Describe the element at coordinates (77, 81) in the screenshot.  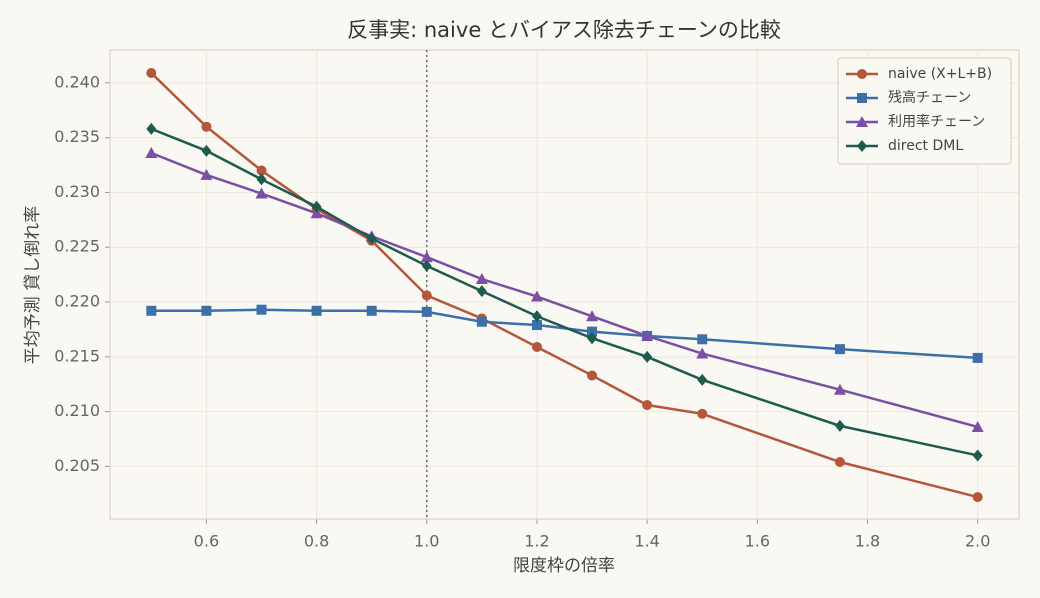
I see `y-tick-label: 0.240` at that location.